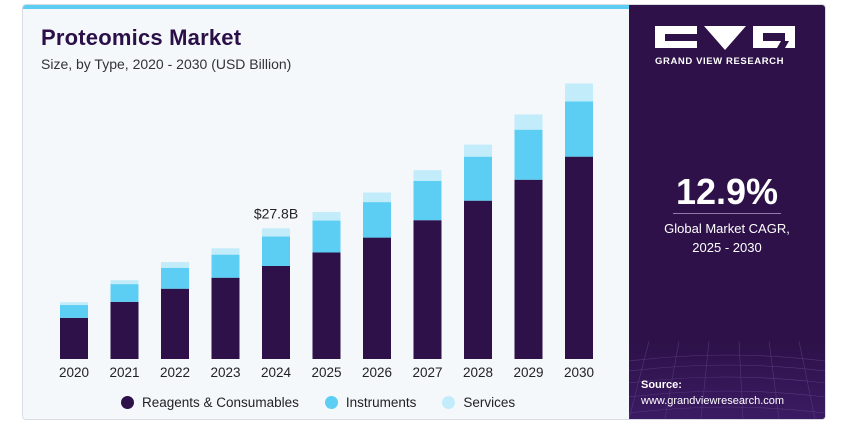  What do you see at coordinates (774, 37) in the screenshot?
I see `logo-r-shape` at bounding box center [774, 37].